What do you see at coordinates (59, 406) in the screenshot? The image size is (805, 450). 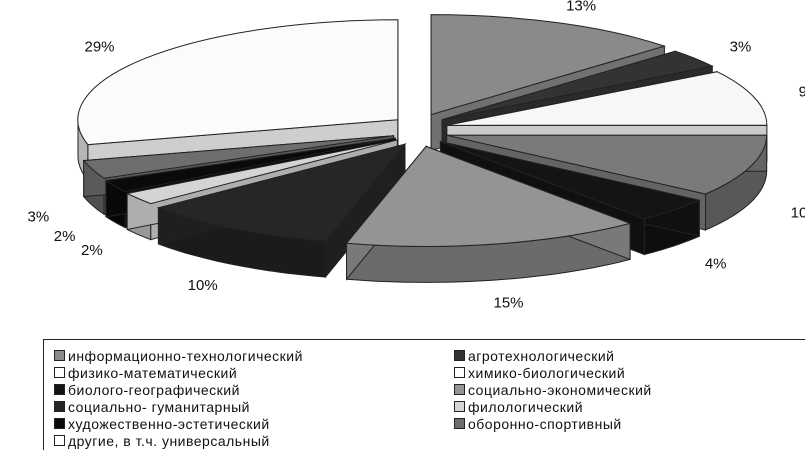 I see `legend-swatch-soc-hum` at bounding box center [59, 406].